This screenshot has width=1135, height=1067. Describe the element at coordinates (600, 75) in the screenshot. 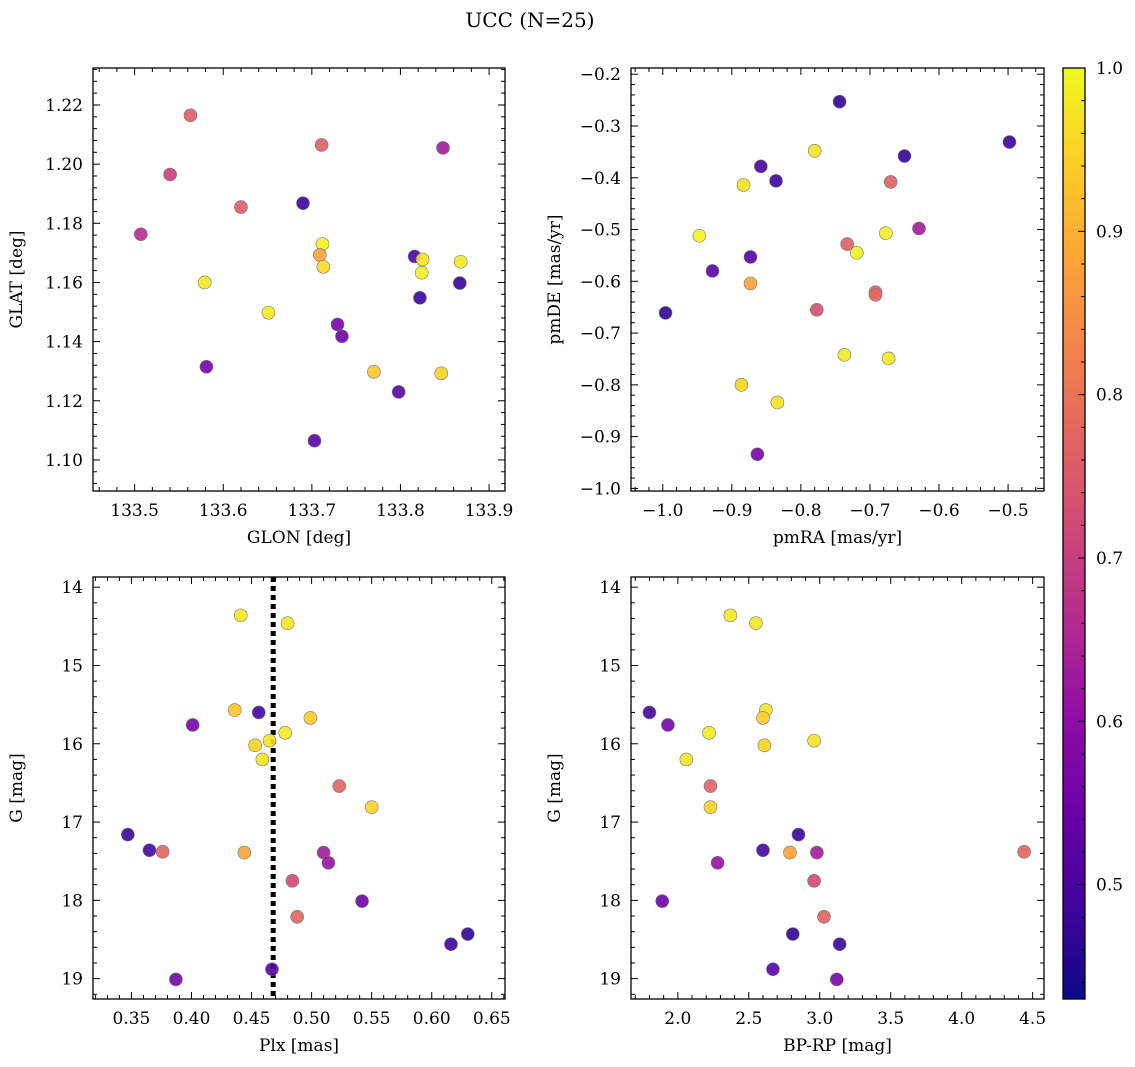

I see `y-tick-label: −0.2` at that location.